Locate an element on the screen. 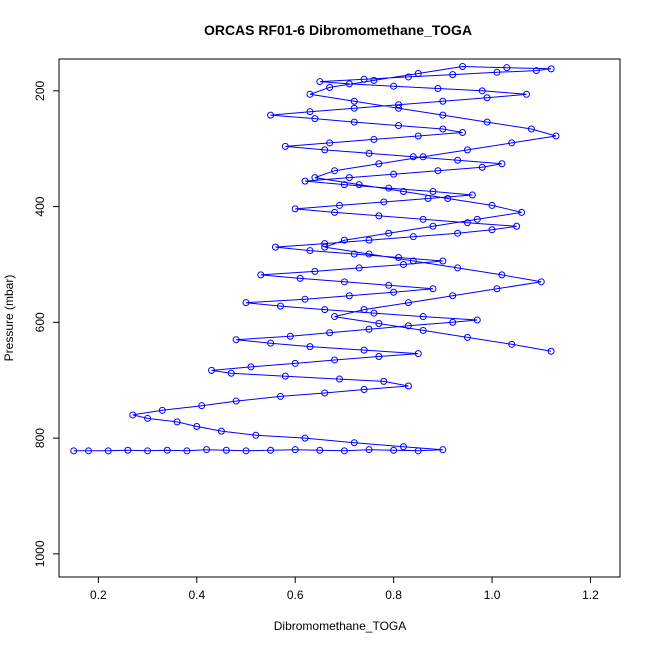  y-axis-label: Pressure (mbar) is located at coordinates (9, 318).